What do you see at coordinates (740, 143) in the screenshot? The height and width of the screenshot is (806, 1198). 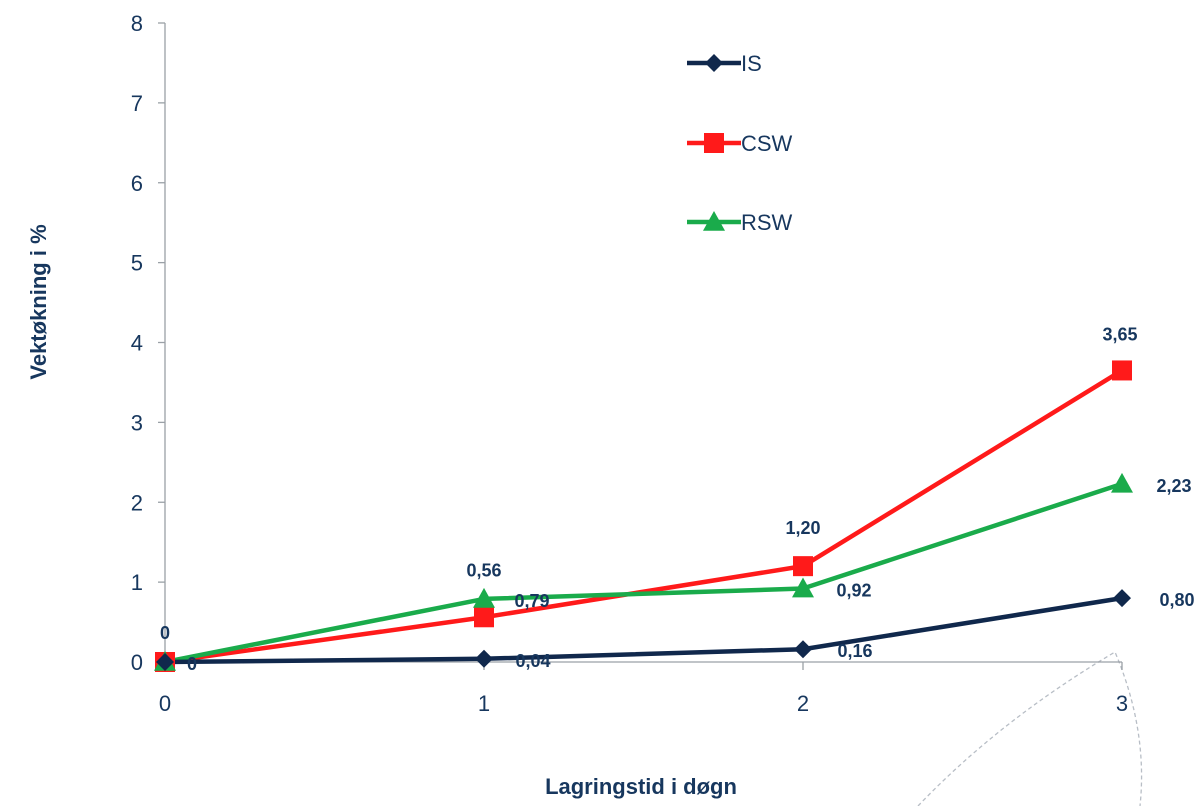 I see `legend: IS CSW RSW` at bounding box center [740, 143].